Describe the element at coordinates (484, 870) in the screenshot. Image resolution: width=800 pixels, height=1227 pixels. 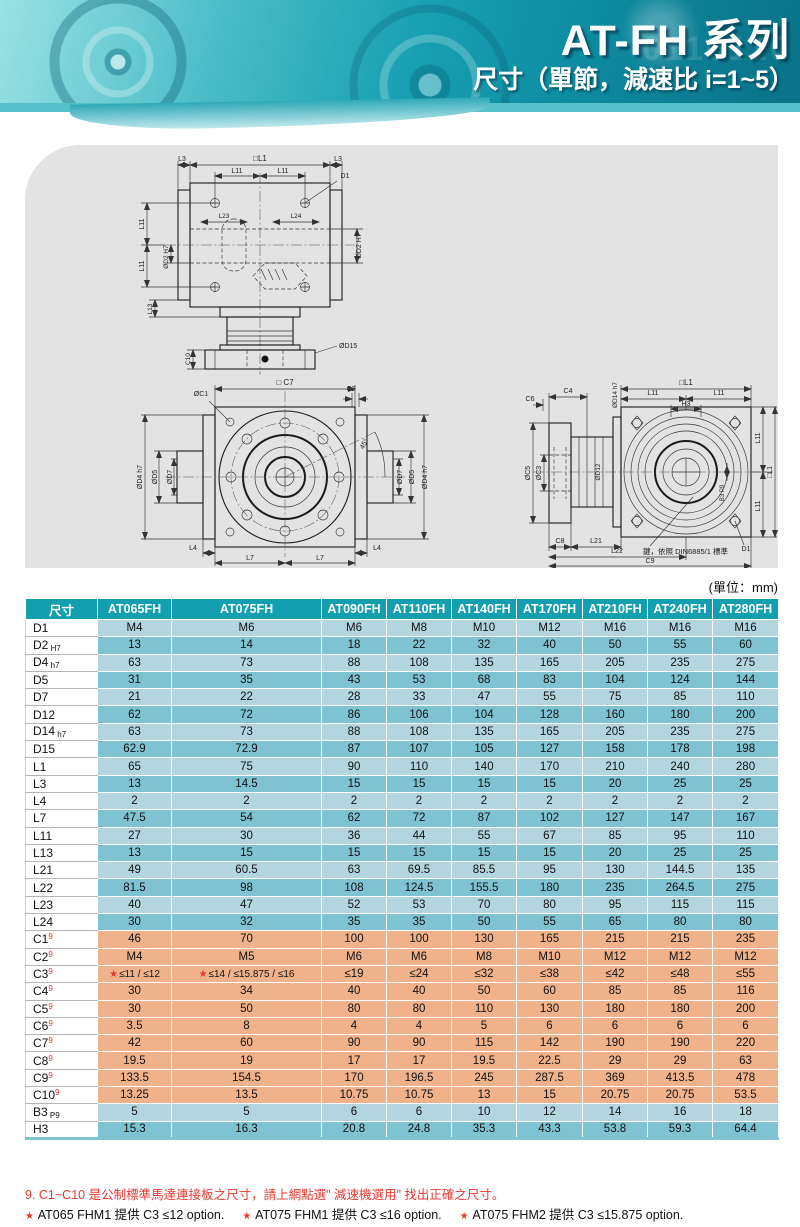
I see `table-cell: 85.5` at that location.